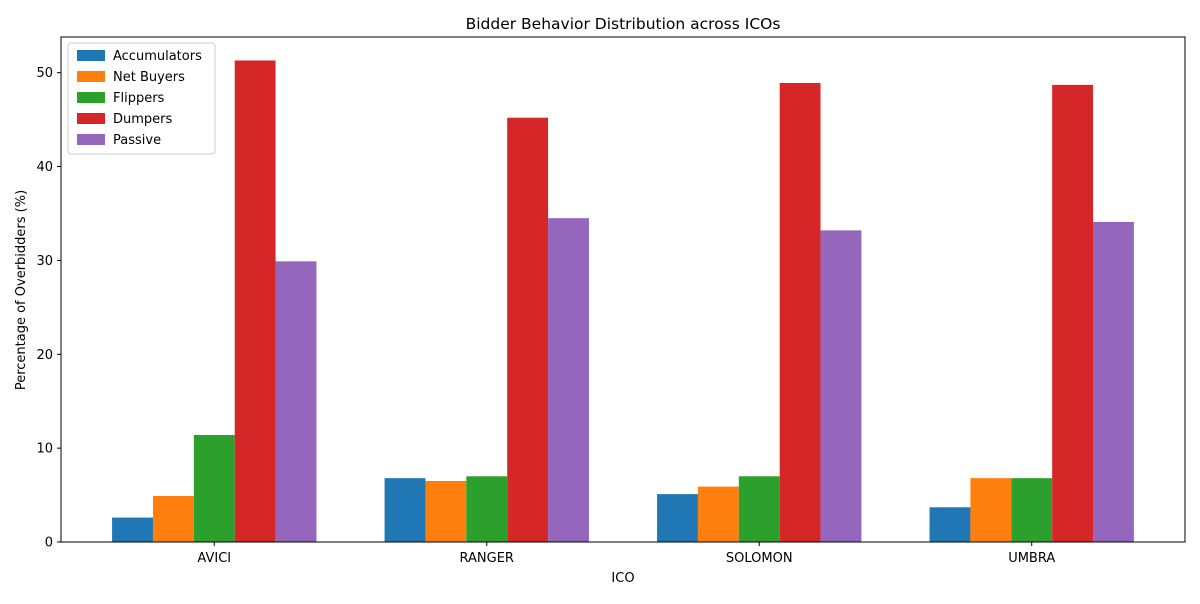 The height and width of the screenshot is (604, 1200). Describe the element at coordinates (841, 386) in the screenshot. I see `bar-passive-solomon` at that location.